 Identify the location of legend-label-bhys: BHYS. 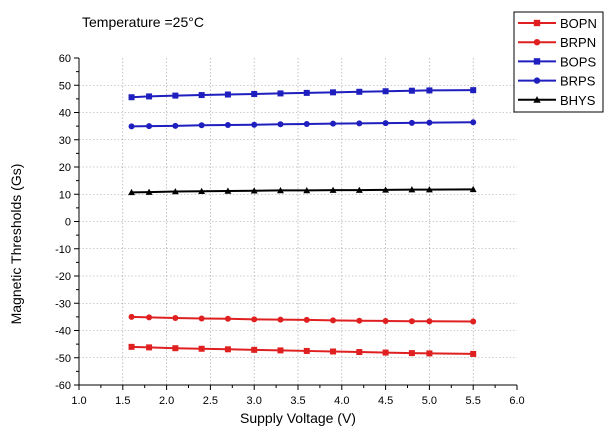
(578, 100).